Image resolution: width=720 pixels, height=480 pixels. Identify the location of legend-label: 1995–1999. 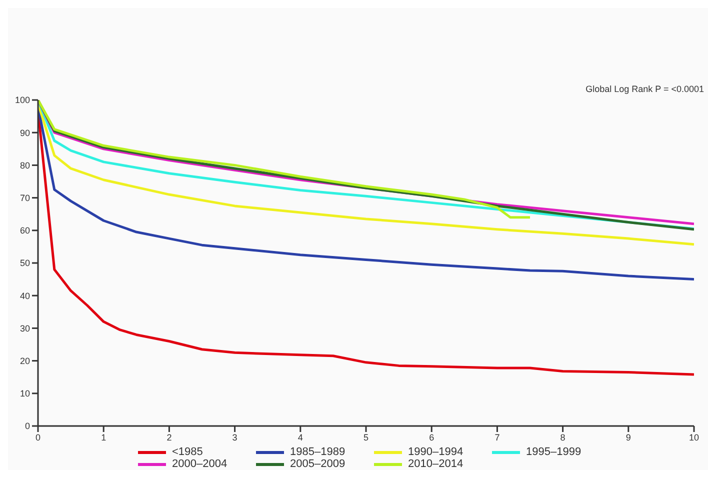
(554, 452).